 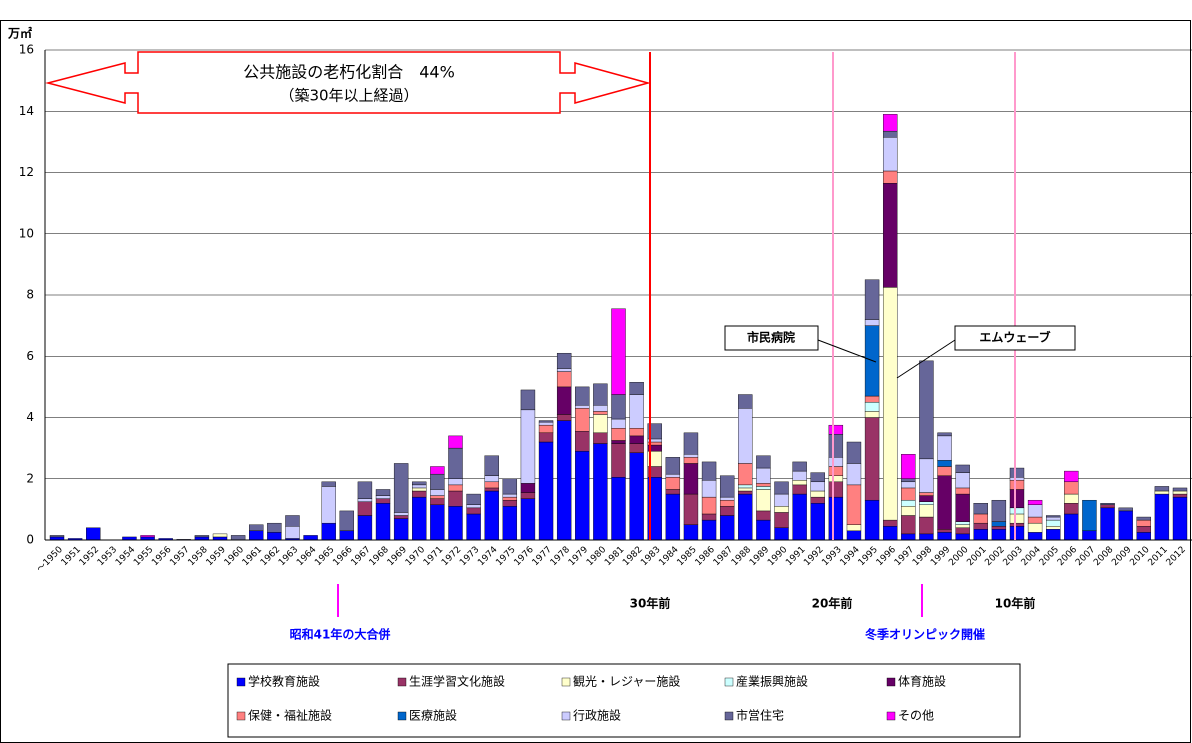 What do you see at coordinates (252, 556) in the screenshot?
I see `x-tick-label: 1961` at bounding box center [252, 556].